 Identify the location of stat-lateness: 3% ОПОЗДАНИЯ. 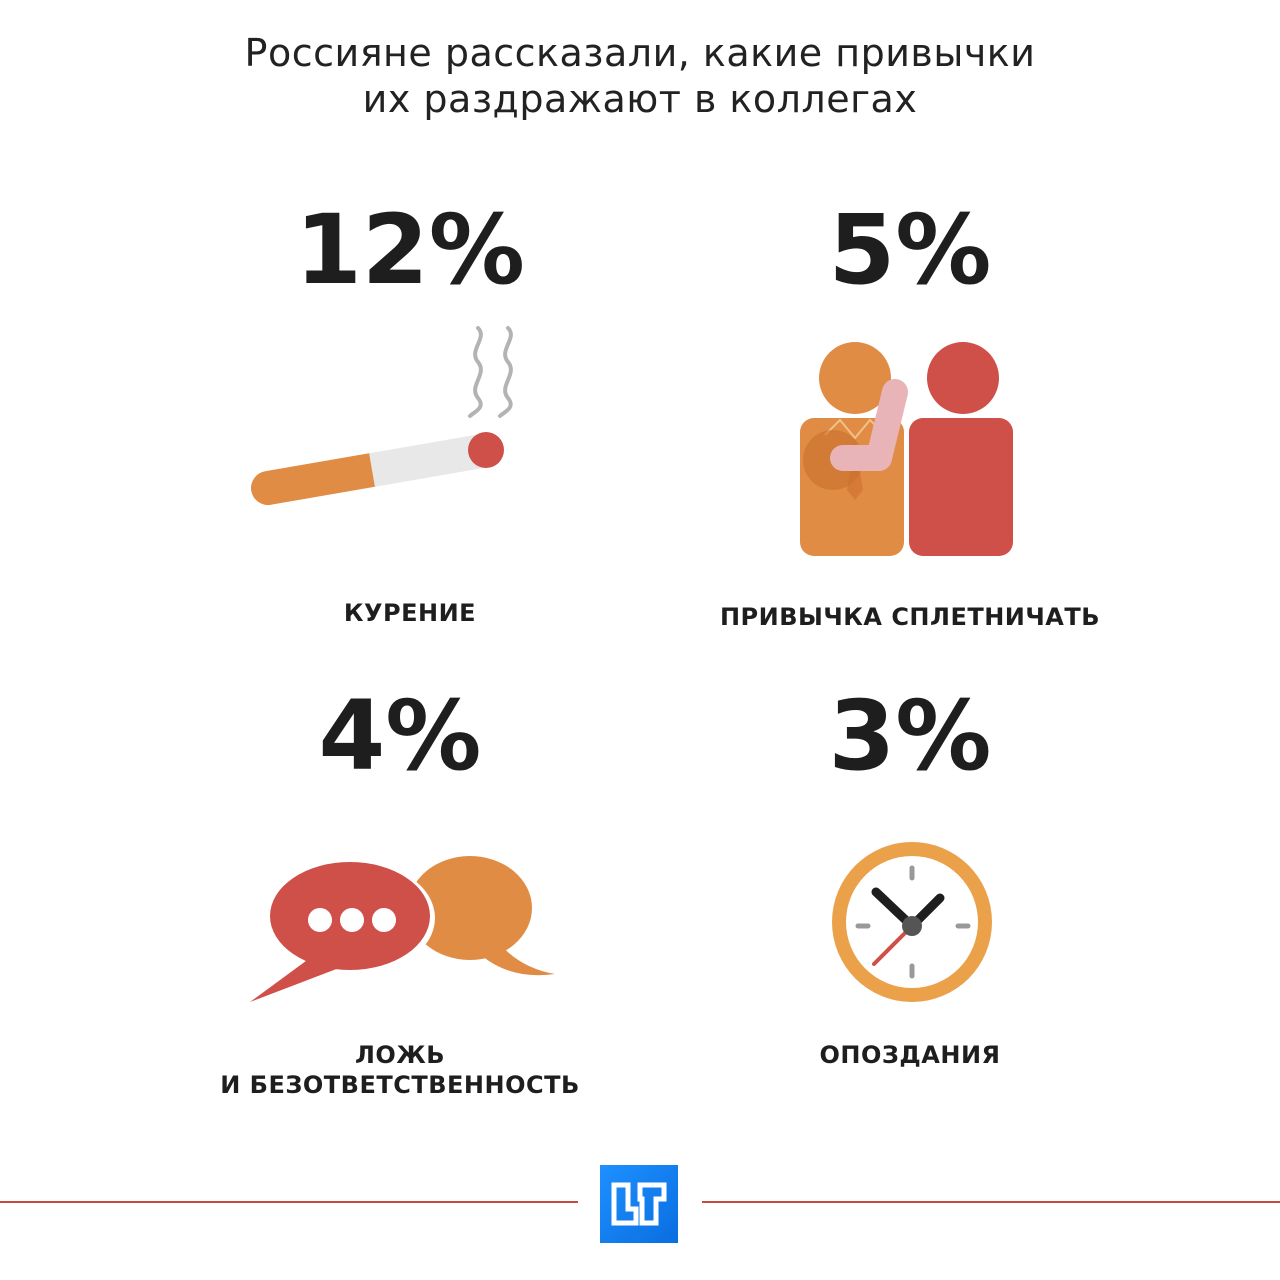
(910, 895).